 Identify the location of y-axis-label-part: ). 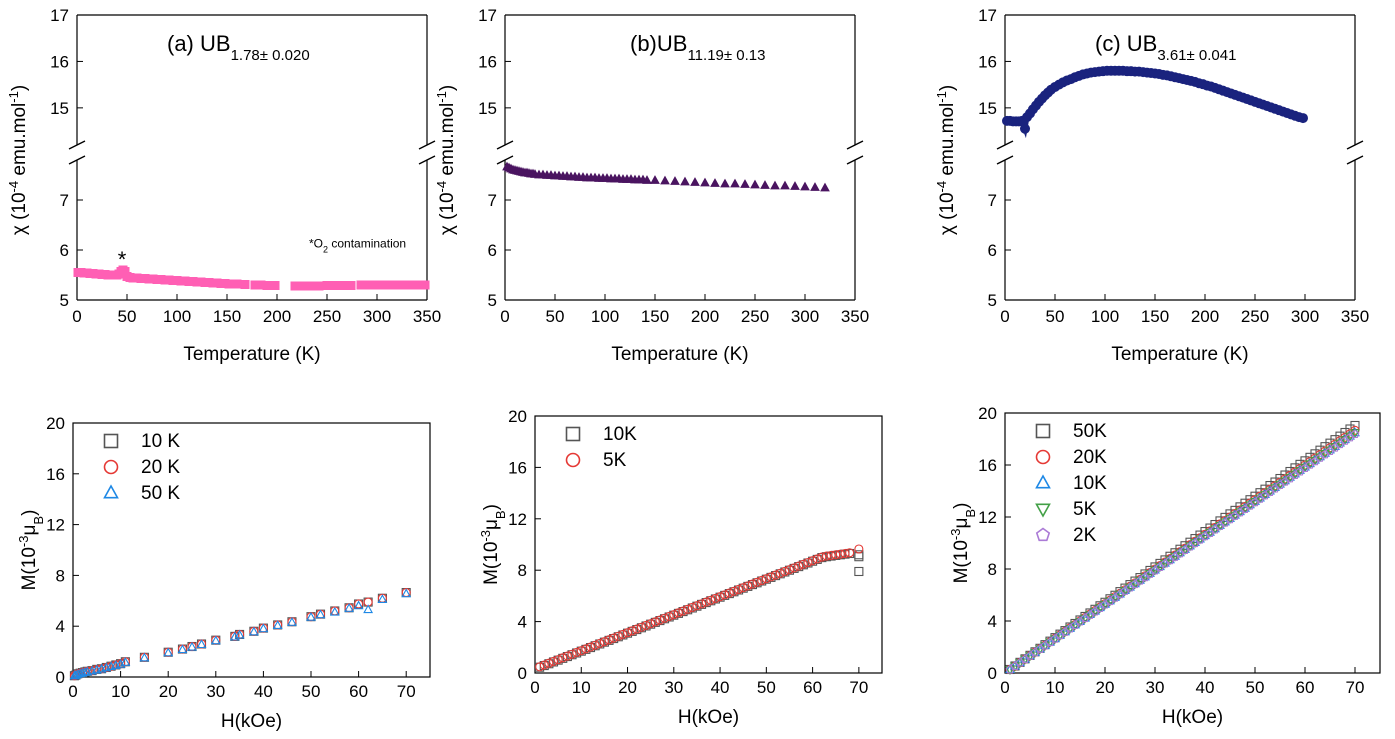
(491, 507).